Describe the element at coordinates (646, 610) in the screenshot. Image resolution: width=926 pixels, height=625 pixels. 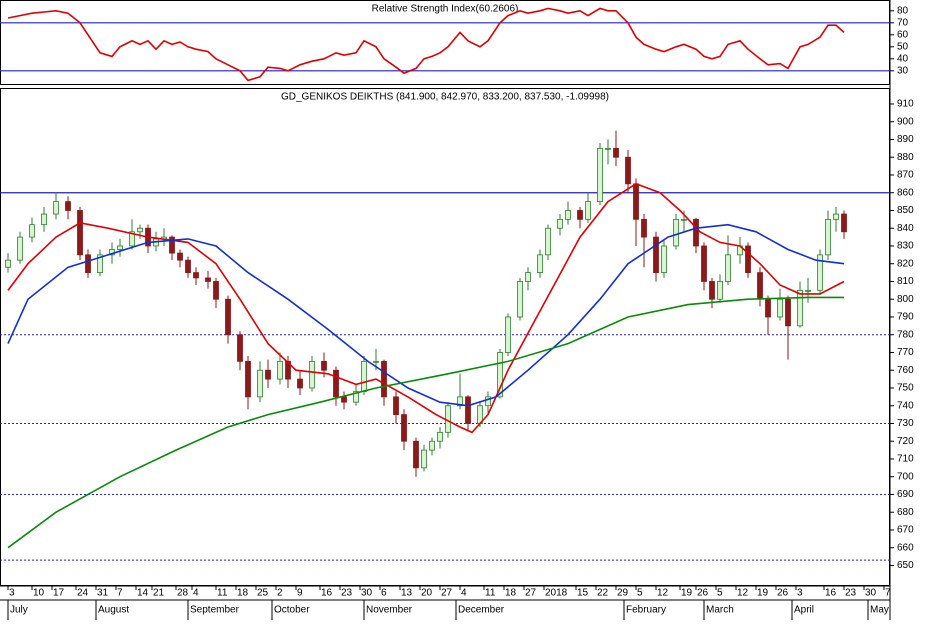
I see `month-label: February` at that location.